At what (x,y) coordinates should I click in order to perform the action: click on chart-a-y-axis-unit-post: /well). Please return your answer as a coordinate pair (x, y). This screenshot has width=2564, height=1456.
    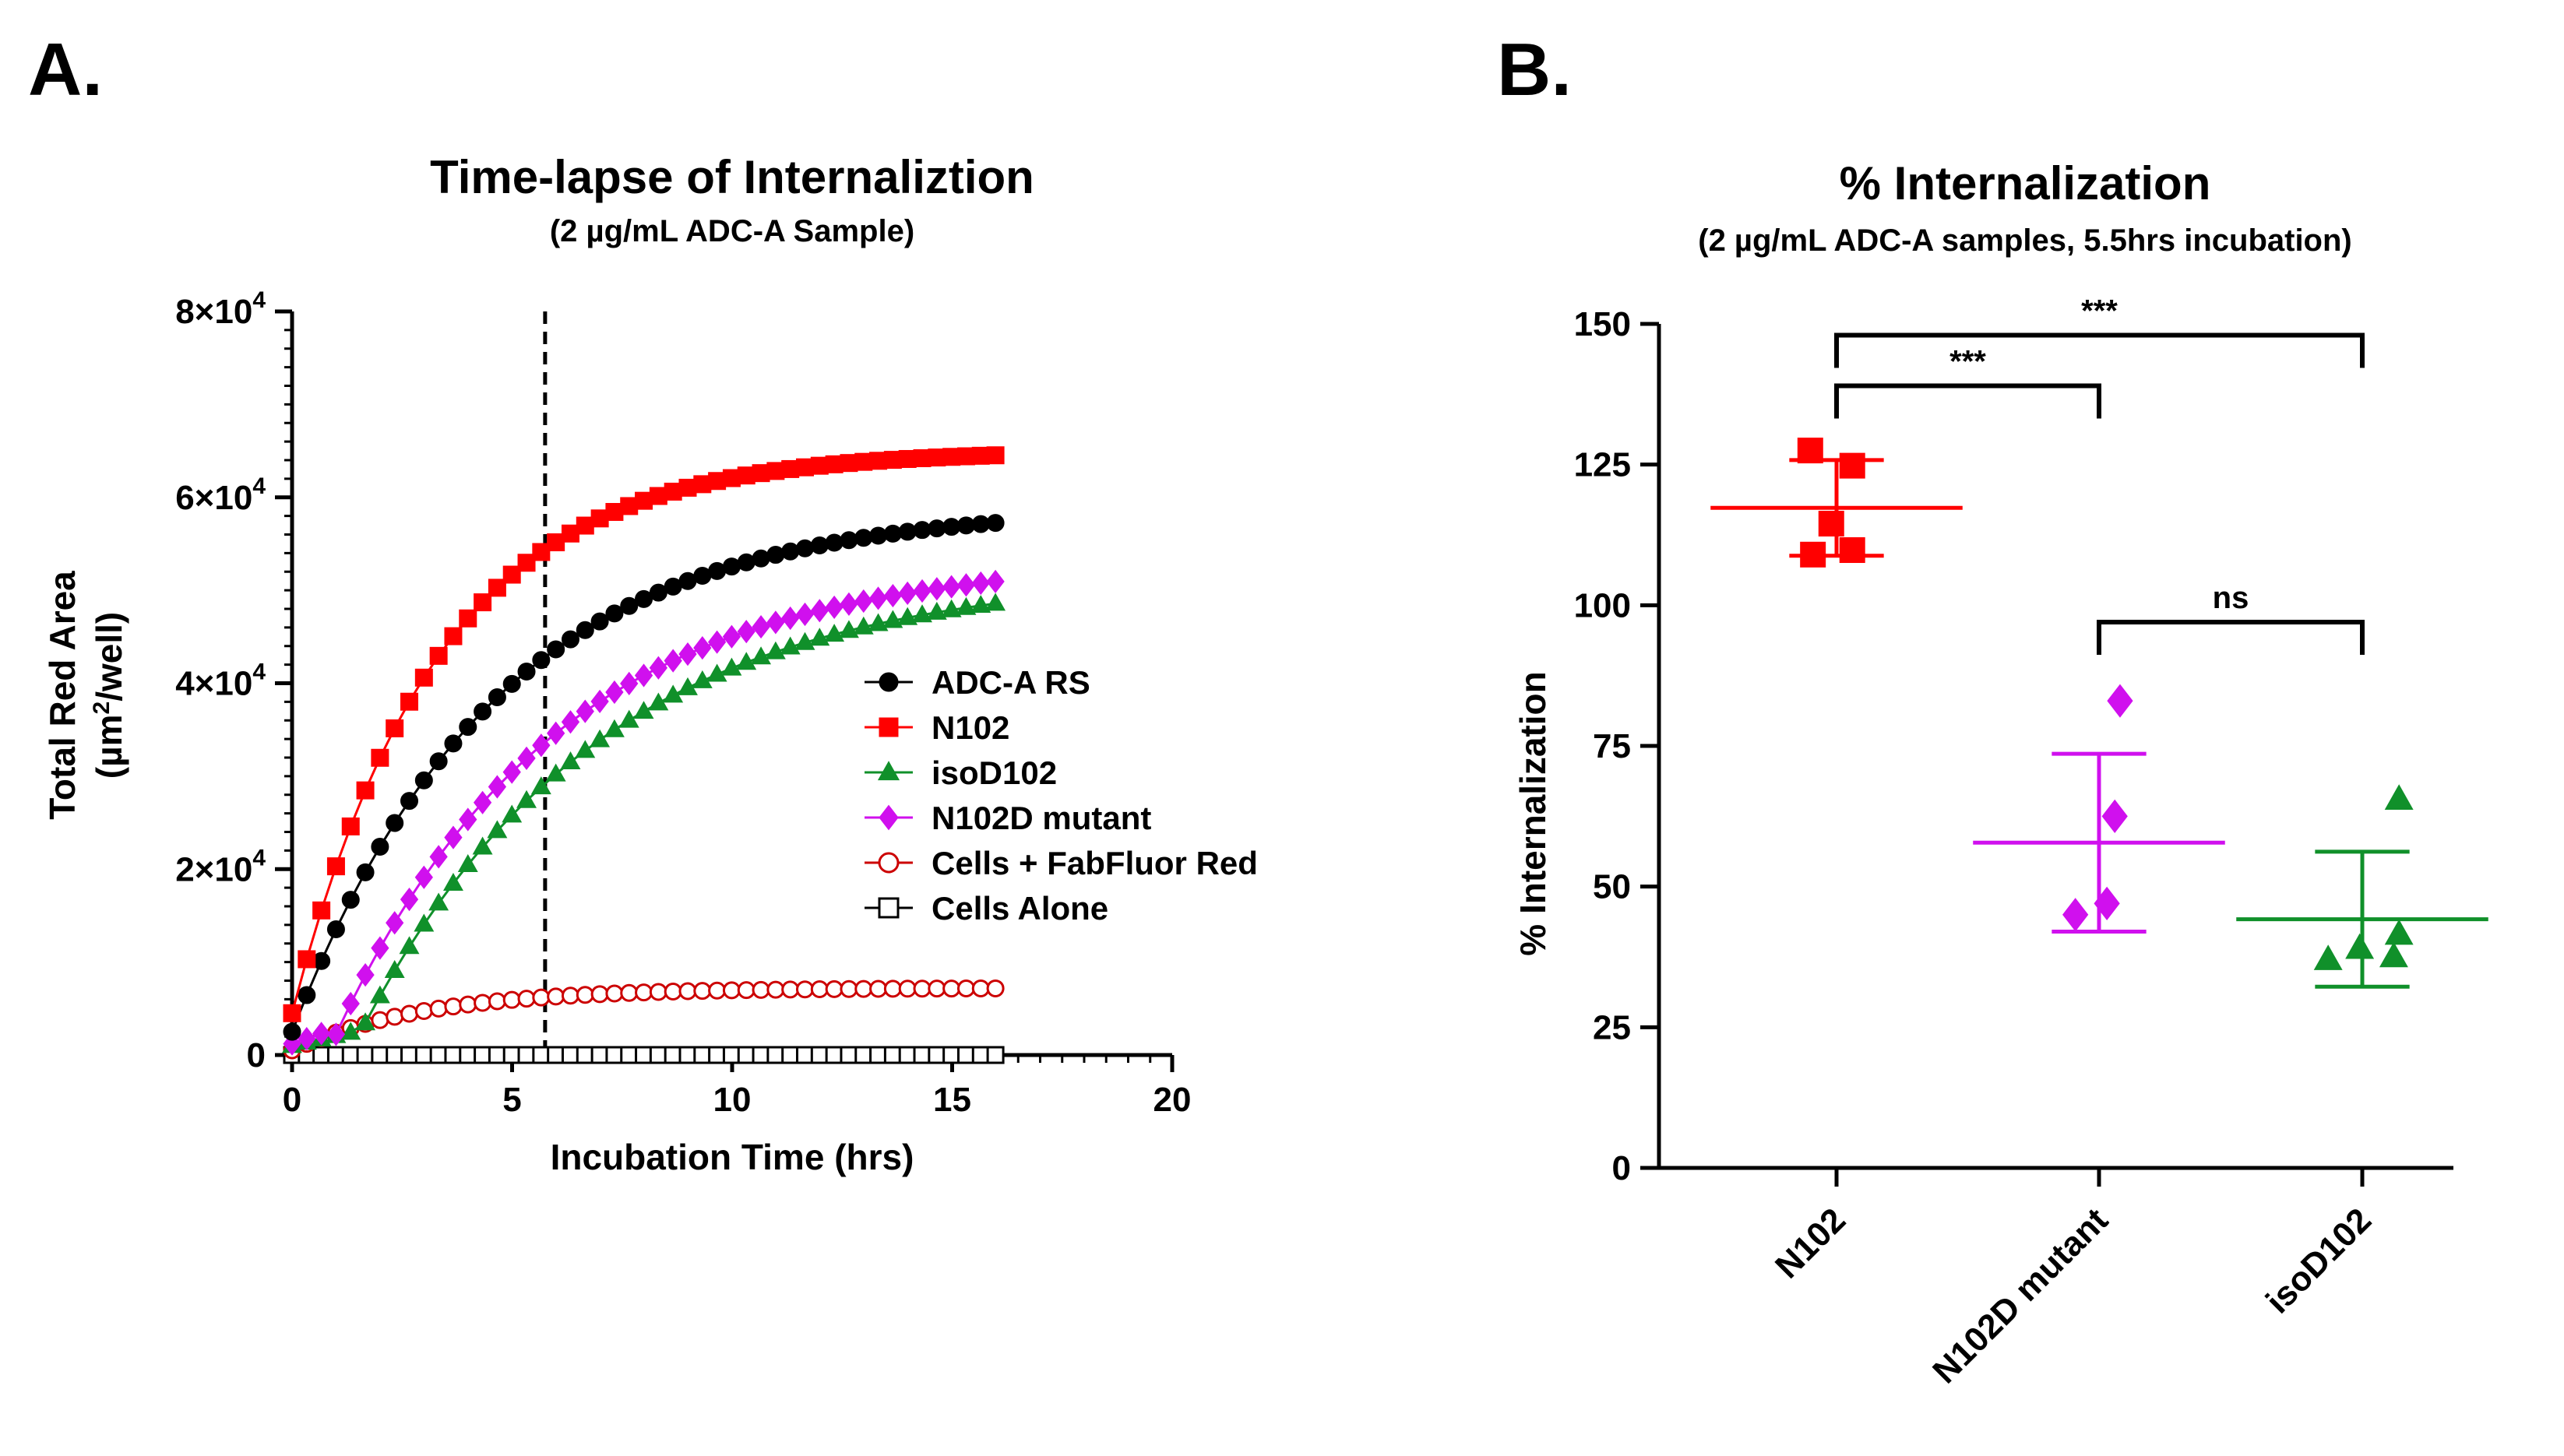
    Looking at the image, I should click on (109, 657).